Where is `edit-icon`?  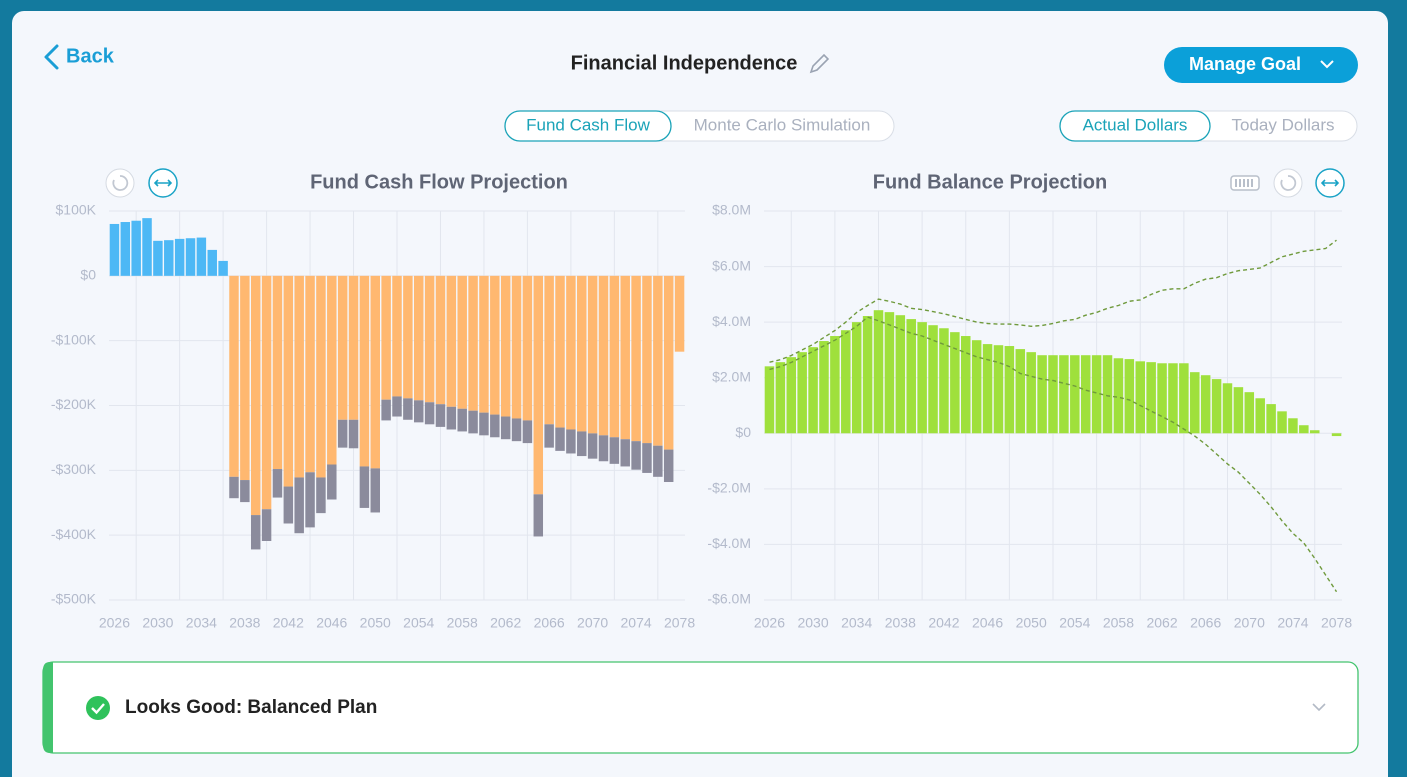 edit-icon is located at coordinates (819, 63).